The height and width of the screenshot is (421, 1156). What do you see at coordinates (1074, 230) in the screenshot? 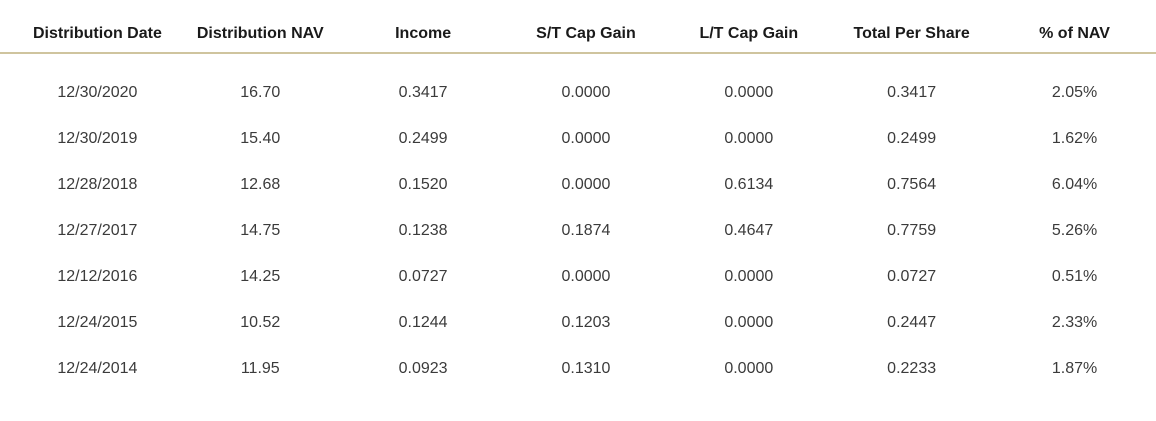
I see `cell-pct-of-nav: 5.26%` at bounding box center [1074, 230].